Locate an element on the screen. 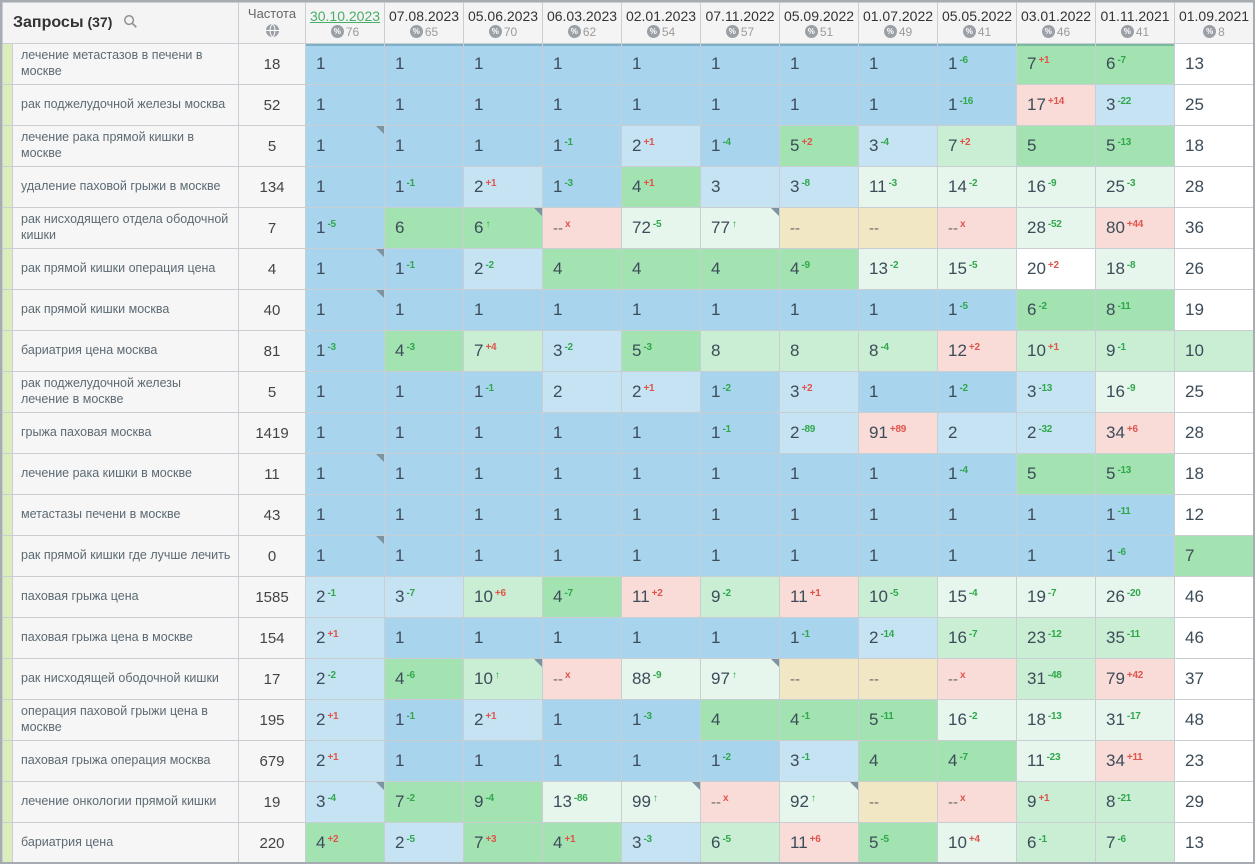 This screenshot has height=864, width=1255. position-cell: 16 -2 is located at coordinates (977, 720).